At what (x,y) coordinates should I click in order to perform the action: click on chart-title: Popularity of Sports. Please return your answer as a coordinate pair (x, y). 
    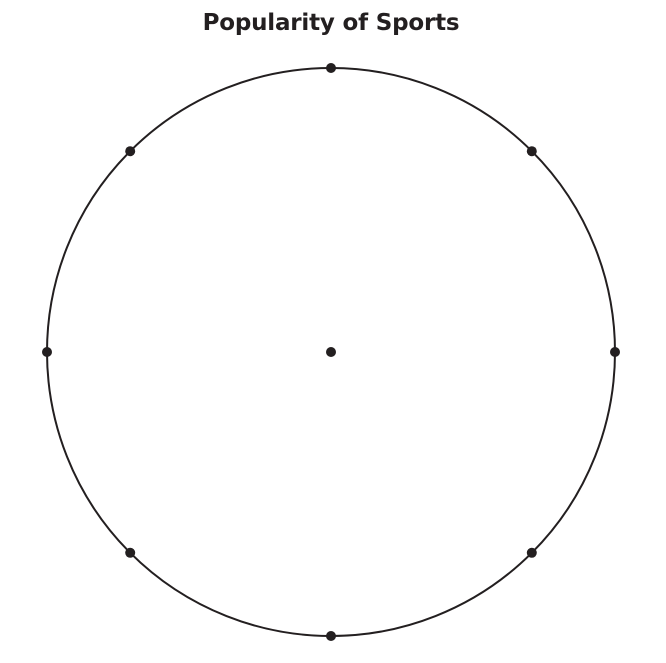
    Looking at the image, I should click on (331, 23).